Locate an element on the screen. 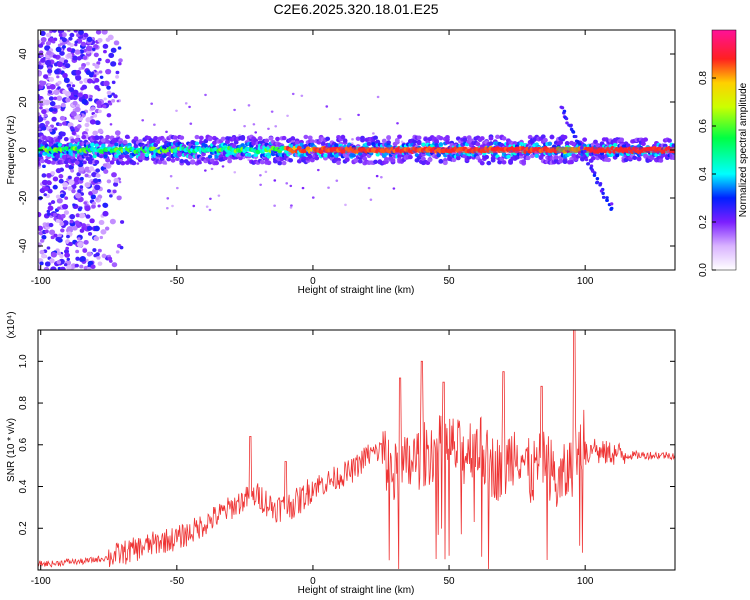 This screenshot has width=750, height=600. chart-title: C2E6.2025.320.18.01.E25 is located at coordinates (355, 9).